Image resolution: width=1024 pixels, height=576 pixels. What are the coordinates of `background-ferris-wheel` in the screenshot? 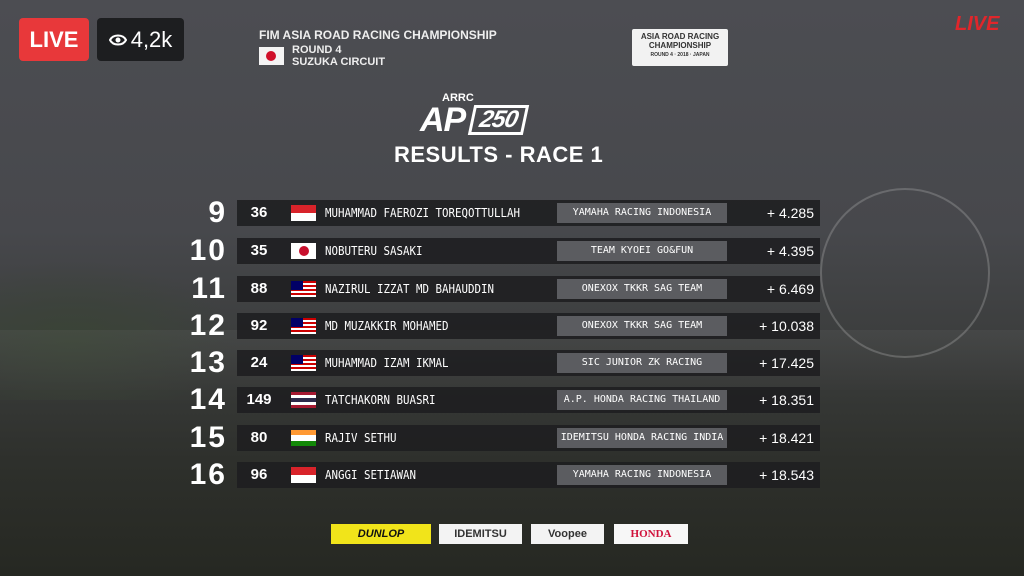 It's located at (905, 273).